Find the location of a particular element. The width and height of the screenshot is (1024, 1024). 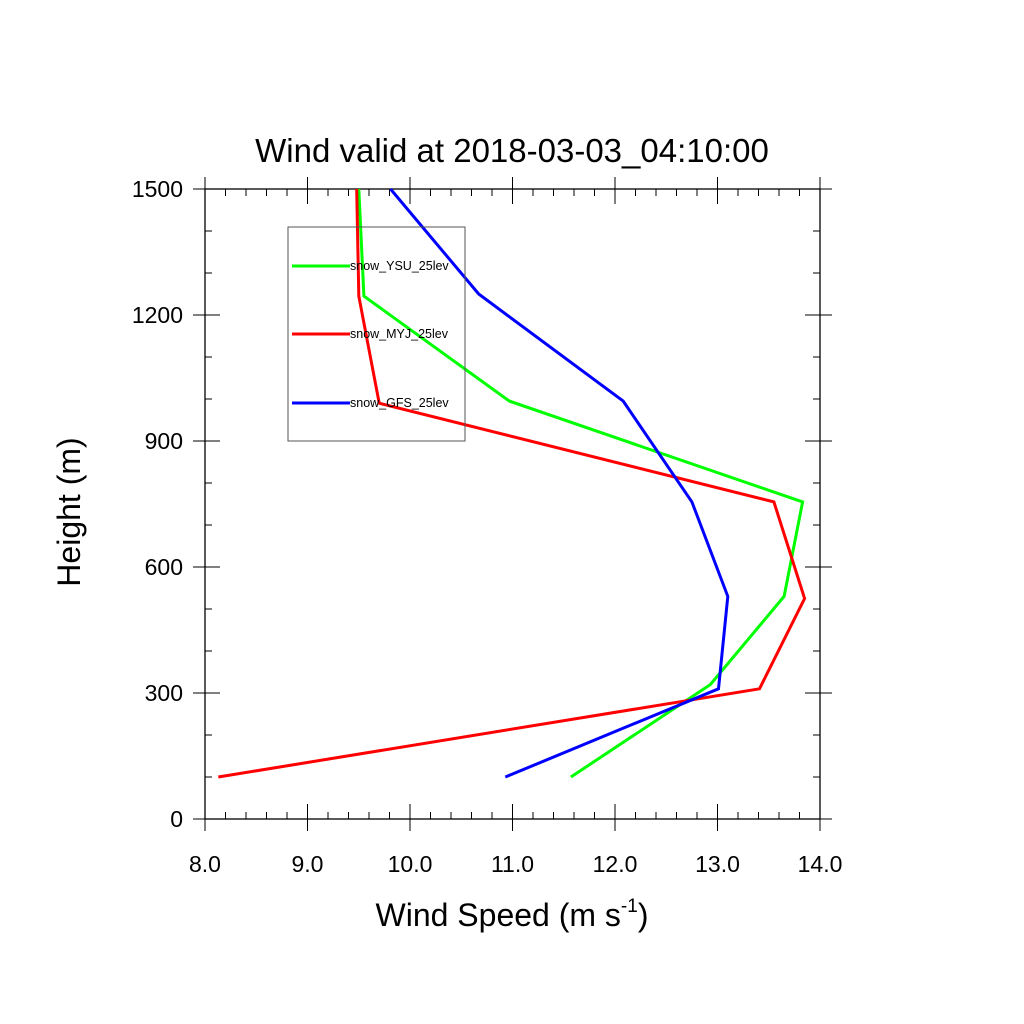

x-axis-label: Wind Speed (m s-1) is located at coordinates (512, 914).